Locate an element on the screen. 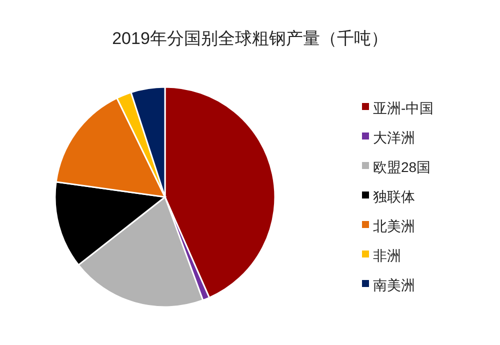 The width and height of the screenshot is (500, 345). legend-label: 独联体 is located at coordinates (394, 196).